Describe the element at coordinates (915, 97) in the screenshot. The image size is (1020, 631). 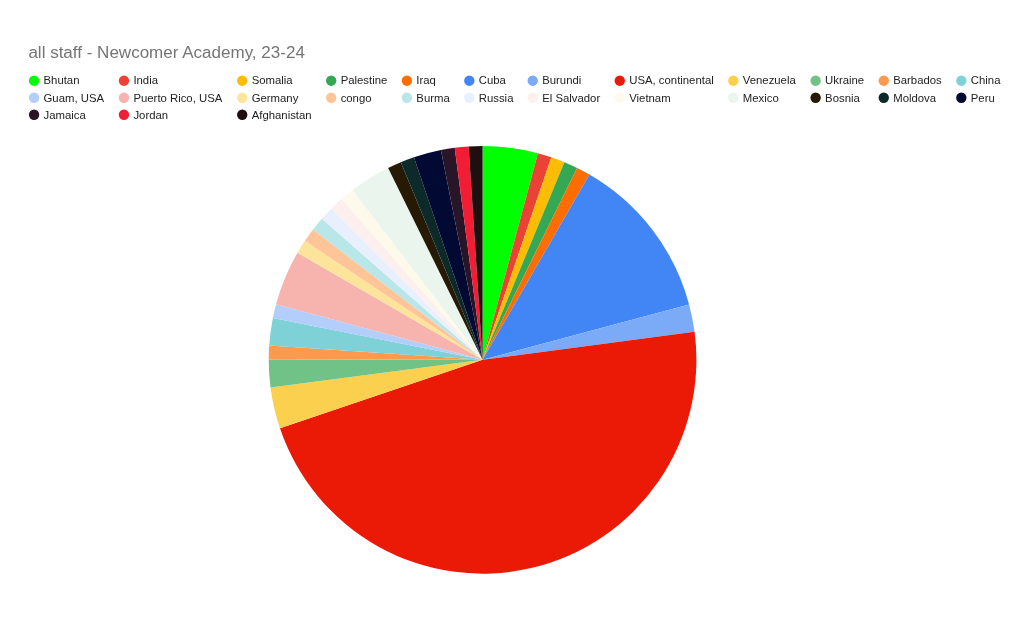
I see `legend-label: Moldova` at that location.